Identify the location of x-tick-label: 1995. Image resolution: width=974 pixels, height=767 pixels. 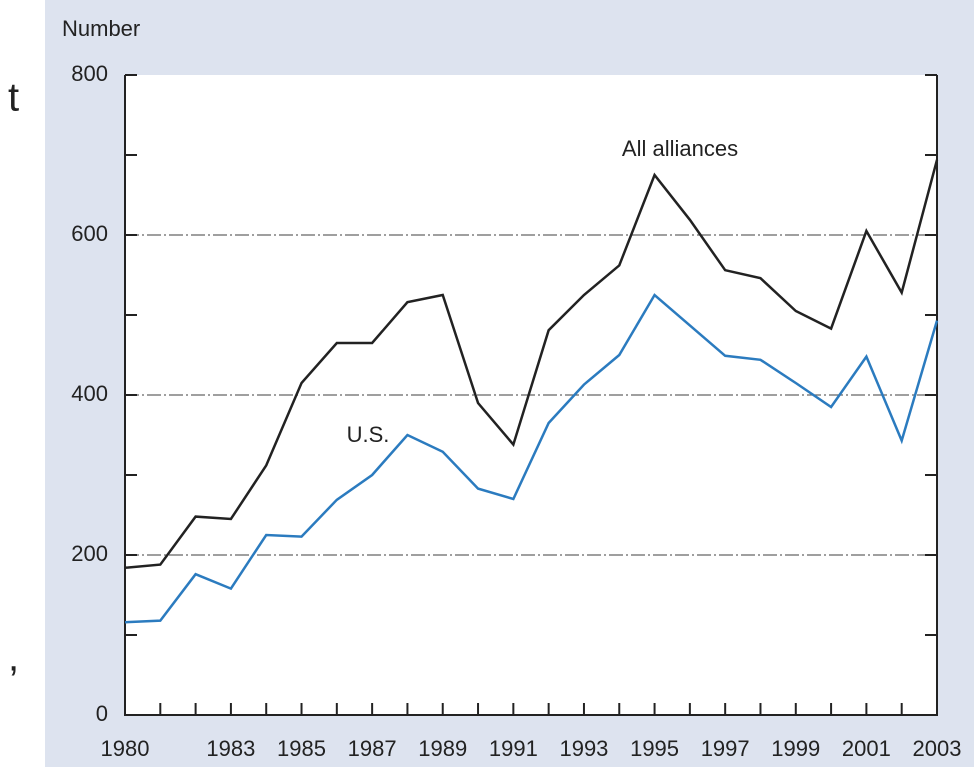
(654, 748).